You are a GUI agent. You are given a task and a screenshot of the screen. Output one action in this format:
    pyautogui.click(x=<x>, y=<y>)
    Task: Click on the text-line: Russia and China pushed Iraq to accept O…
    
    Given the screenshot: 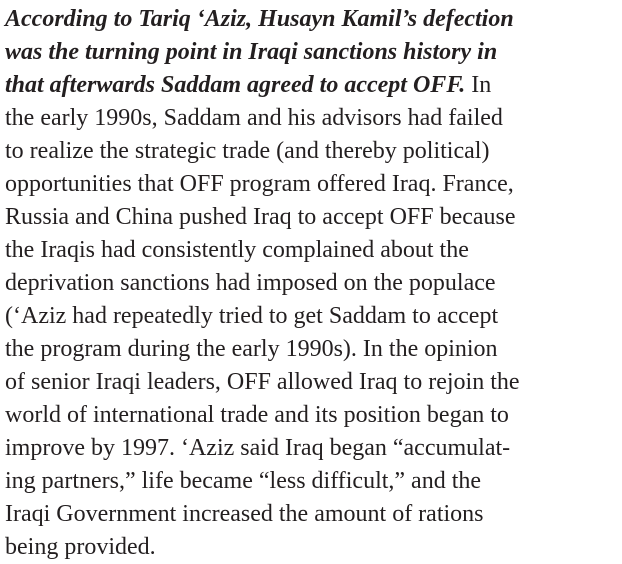 What is the action you would take?
    pyautogui.click(x=311, y=217)
    